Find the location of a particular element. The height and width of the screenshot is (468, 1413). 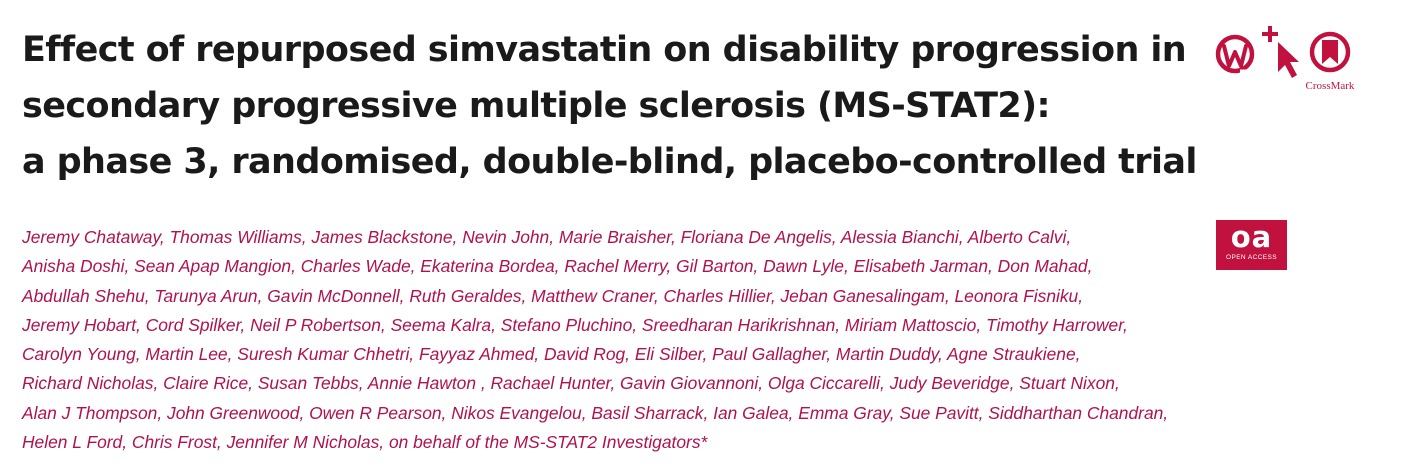

crossmark-icon: CrossMark is located at coordinates (1330, 61).